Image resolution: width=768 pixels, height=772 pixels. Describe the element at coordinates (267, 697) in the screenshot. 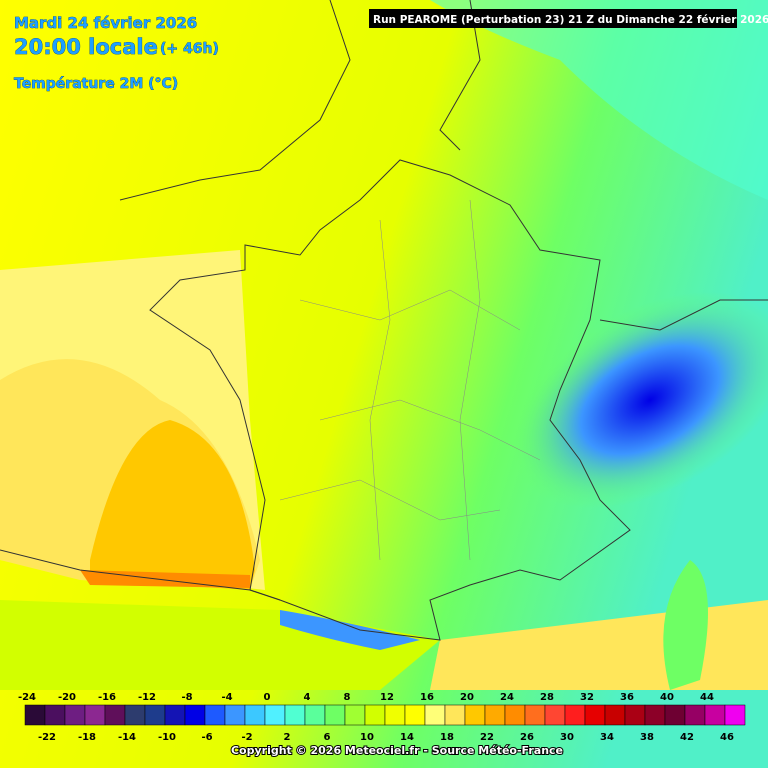

I see `legend-label: 0` at that location.